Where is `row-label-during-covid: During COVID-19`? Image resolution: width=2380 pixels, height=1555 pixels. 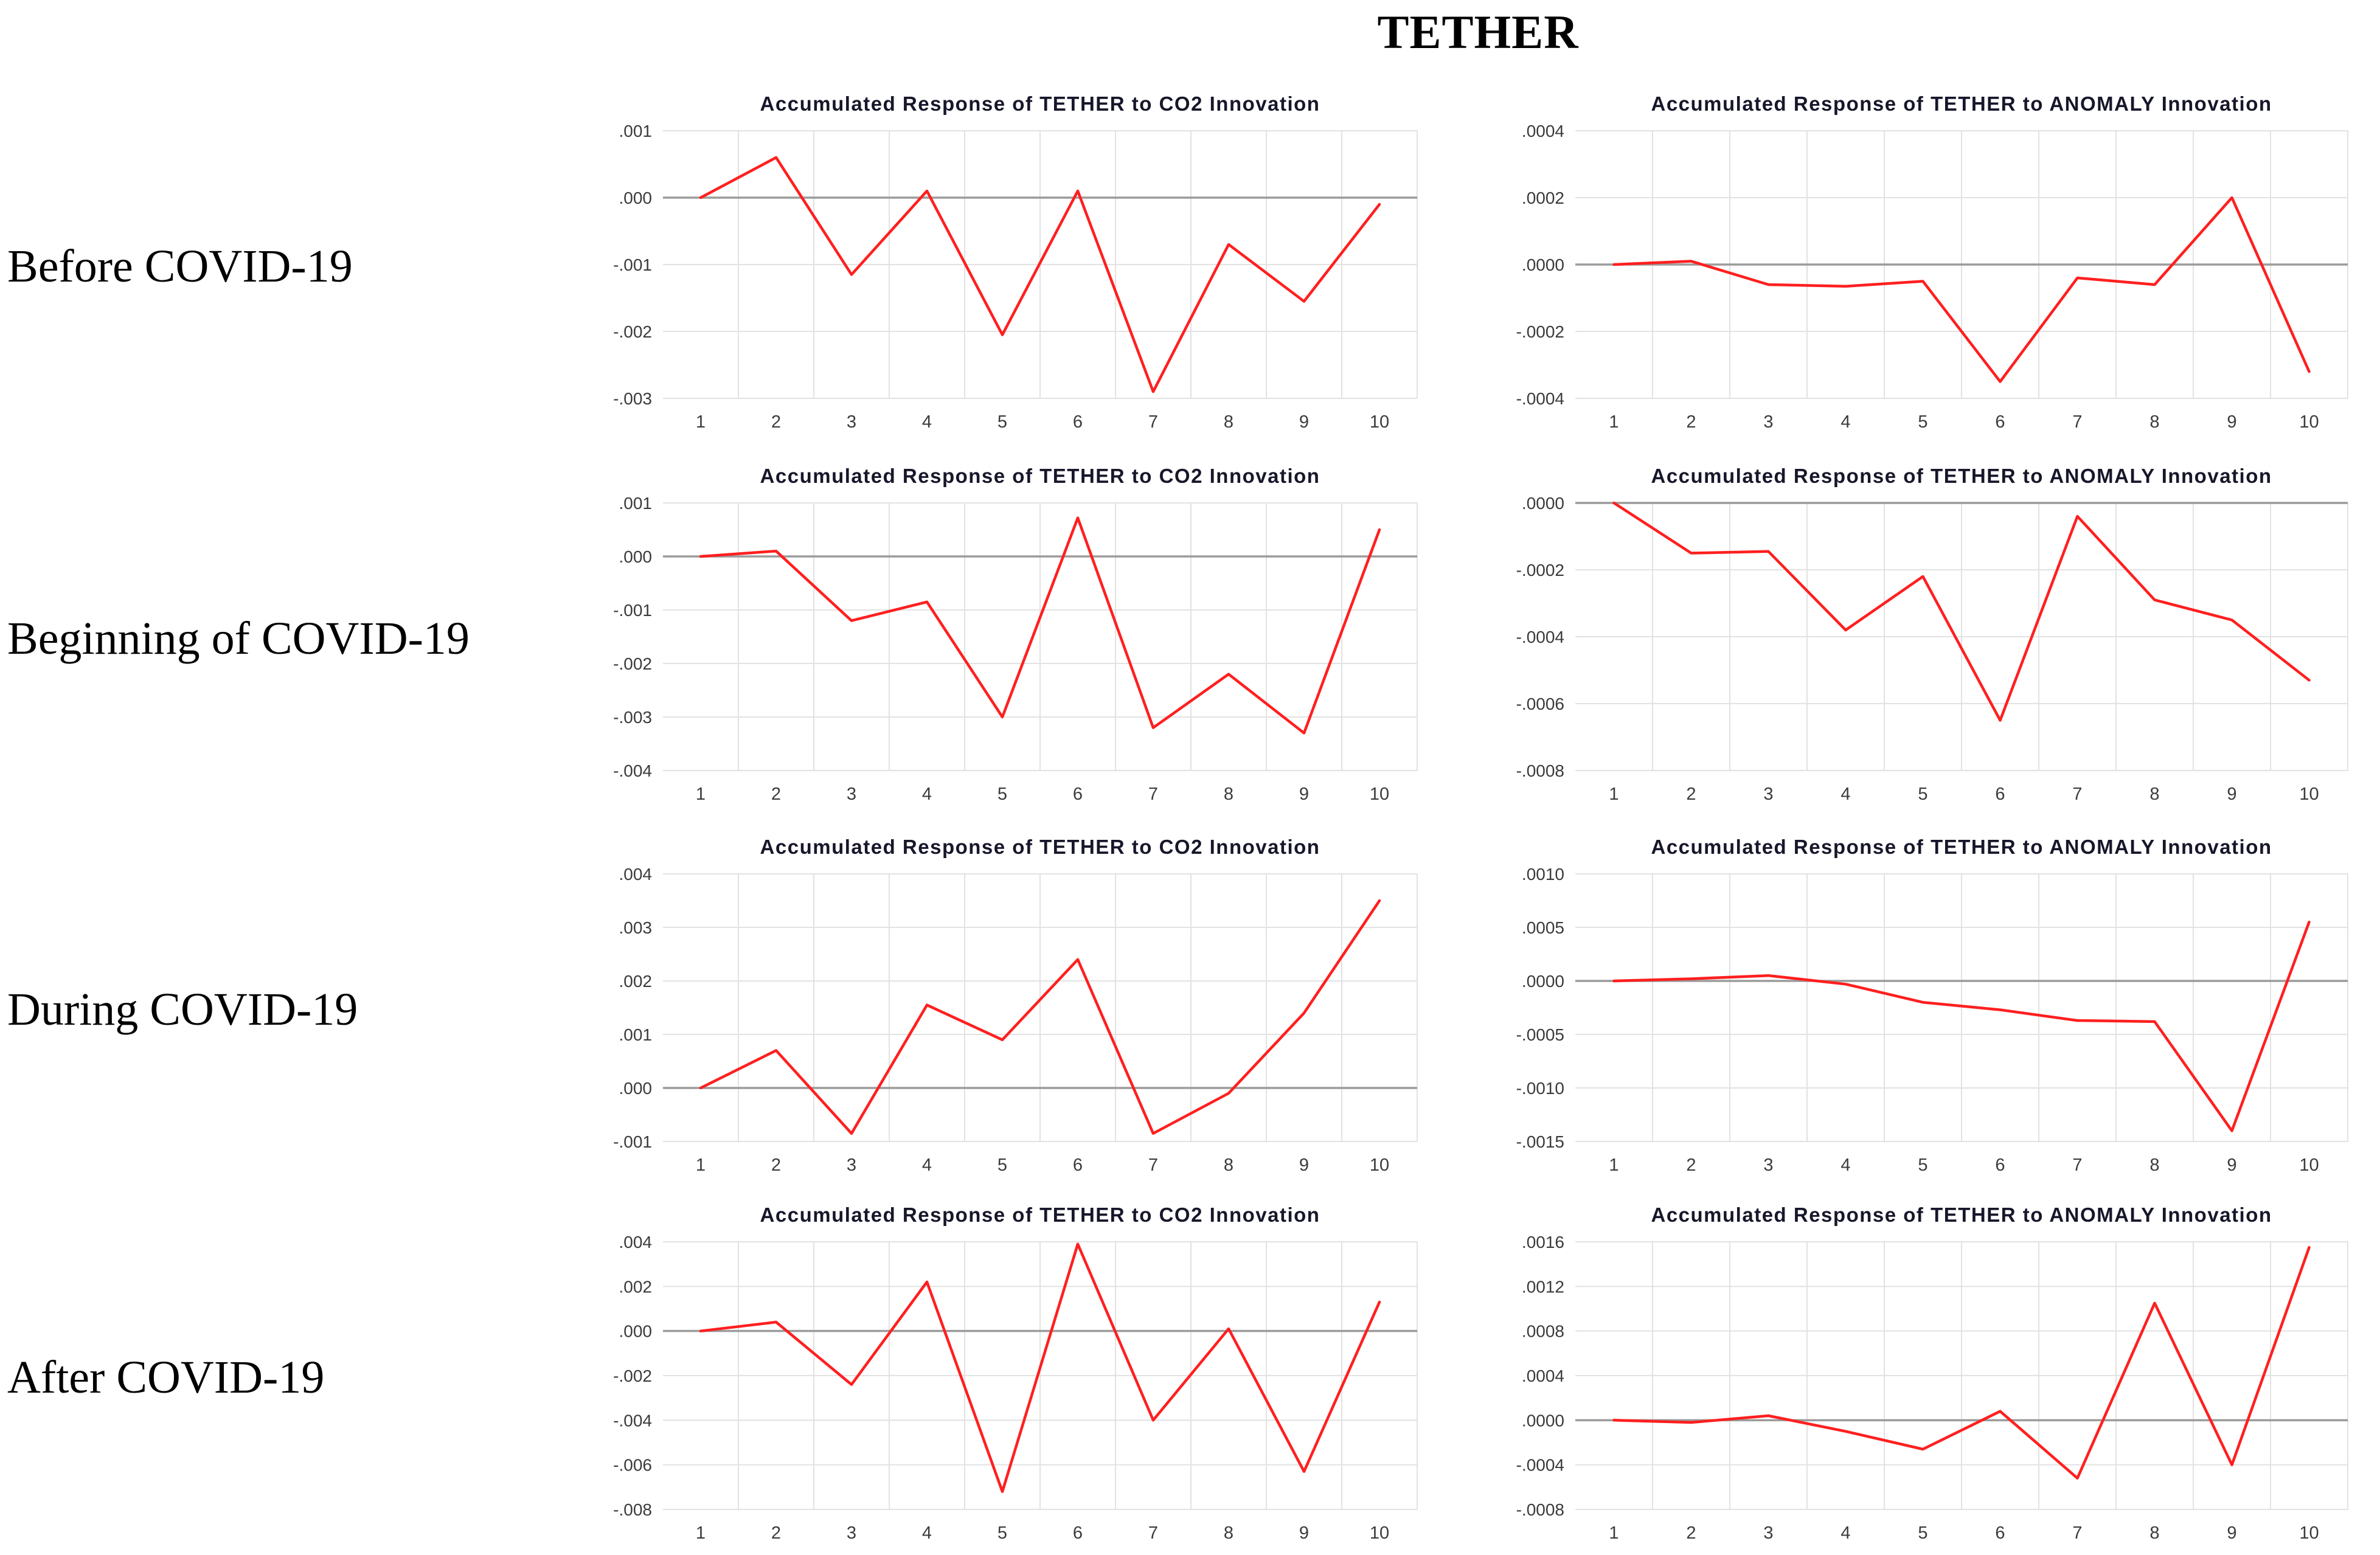
row-label-during-covid: During COVID-19 is located at coordinates (182, 1009).